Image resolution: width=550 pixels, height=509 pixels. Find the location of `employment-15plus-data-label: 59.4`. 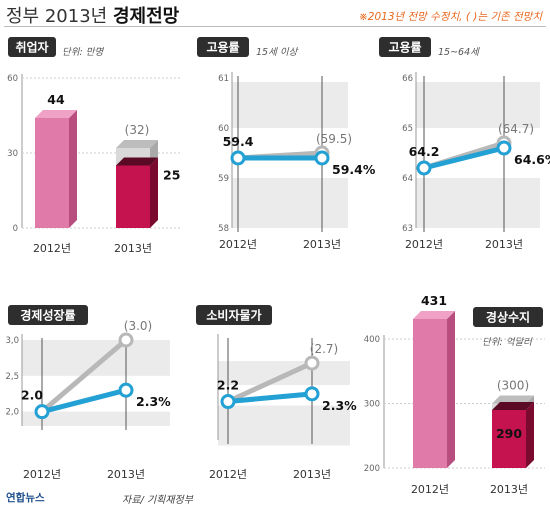

employment-15plus-data-label: 59.4 is located at coordinates (238, 141).